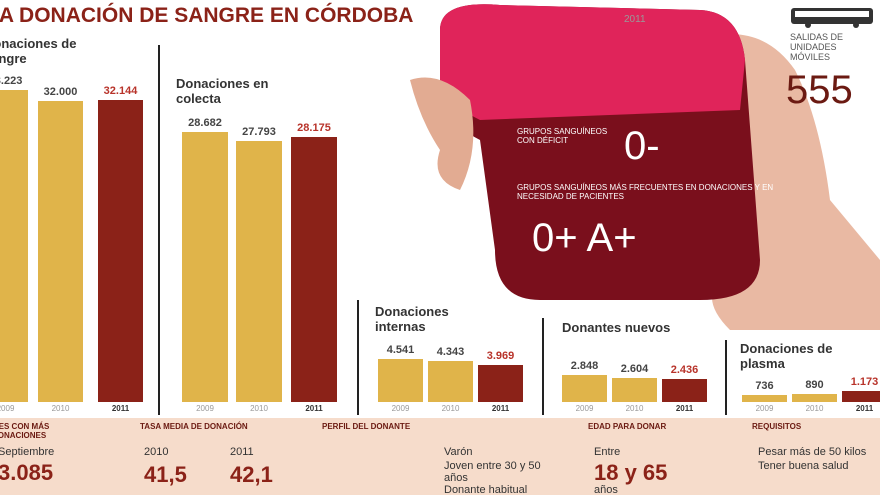  Describe the element at coordinates (366, 426) in the screenshot. I see `footer-title: PERFIL DEL DONANTE` at that location.